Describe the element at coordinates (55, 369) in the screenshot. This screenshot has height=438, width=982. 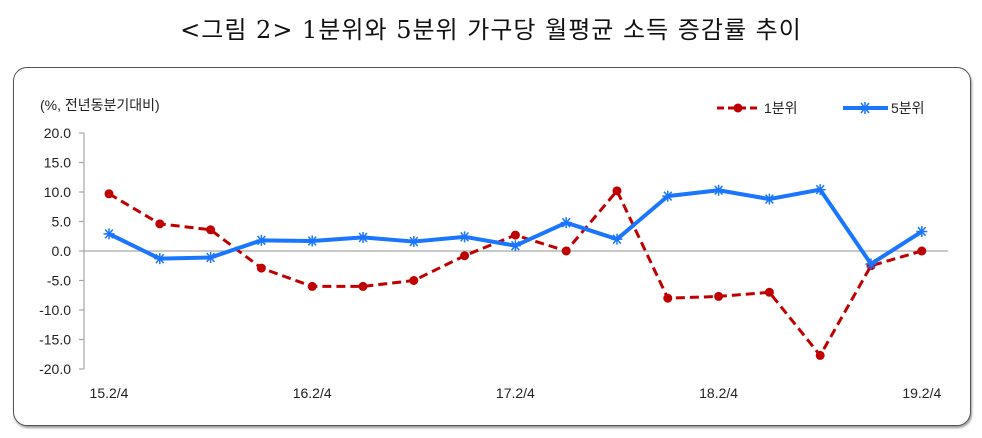
I see `y-tick-label: -20.0` at that location.